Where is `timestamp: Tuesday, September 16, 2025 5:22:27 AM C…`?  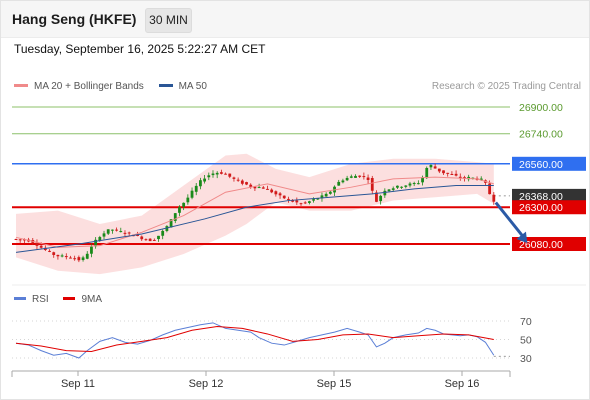 timestamp: Tuesday, September 16, 2025 5:22:27 AM C… is located at coordinates (140, 49).